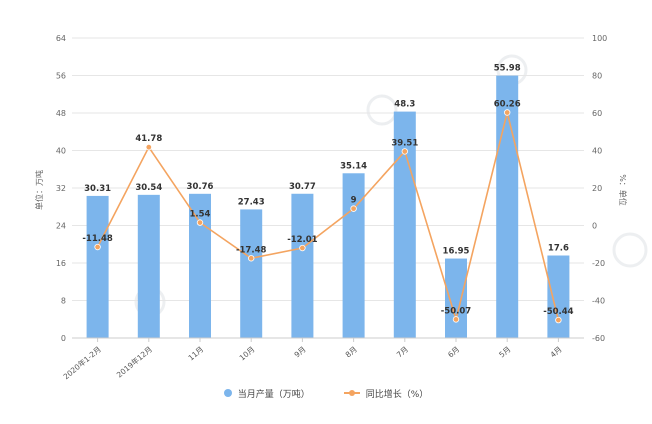 This screenshot has width=652, height=424. What do you see at coordinates (61, 76) in the screenshot?
I see `left-tick-label: 56` at bounding box center [61, 76].